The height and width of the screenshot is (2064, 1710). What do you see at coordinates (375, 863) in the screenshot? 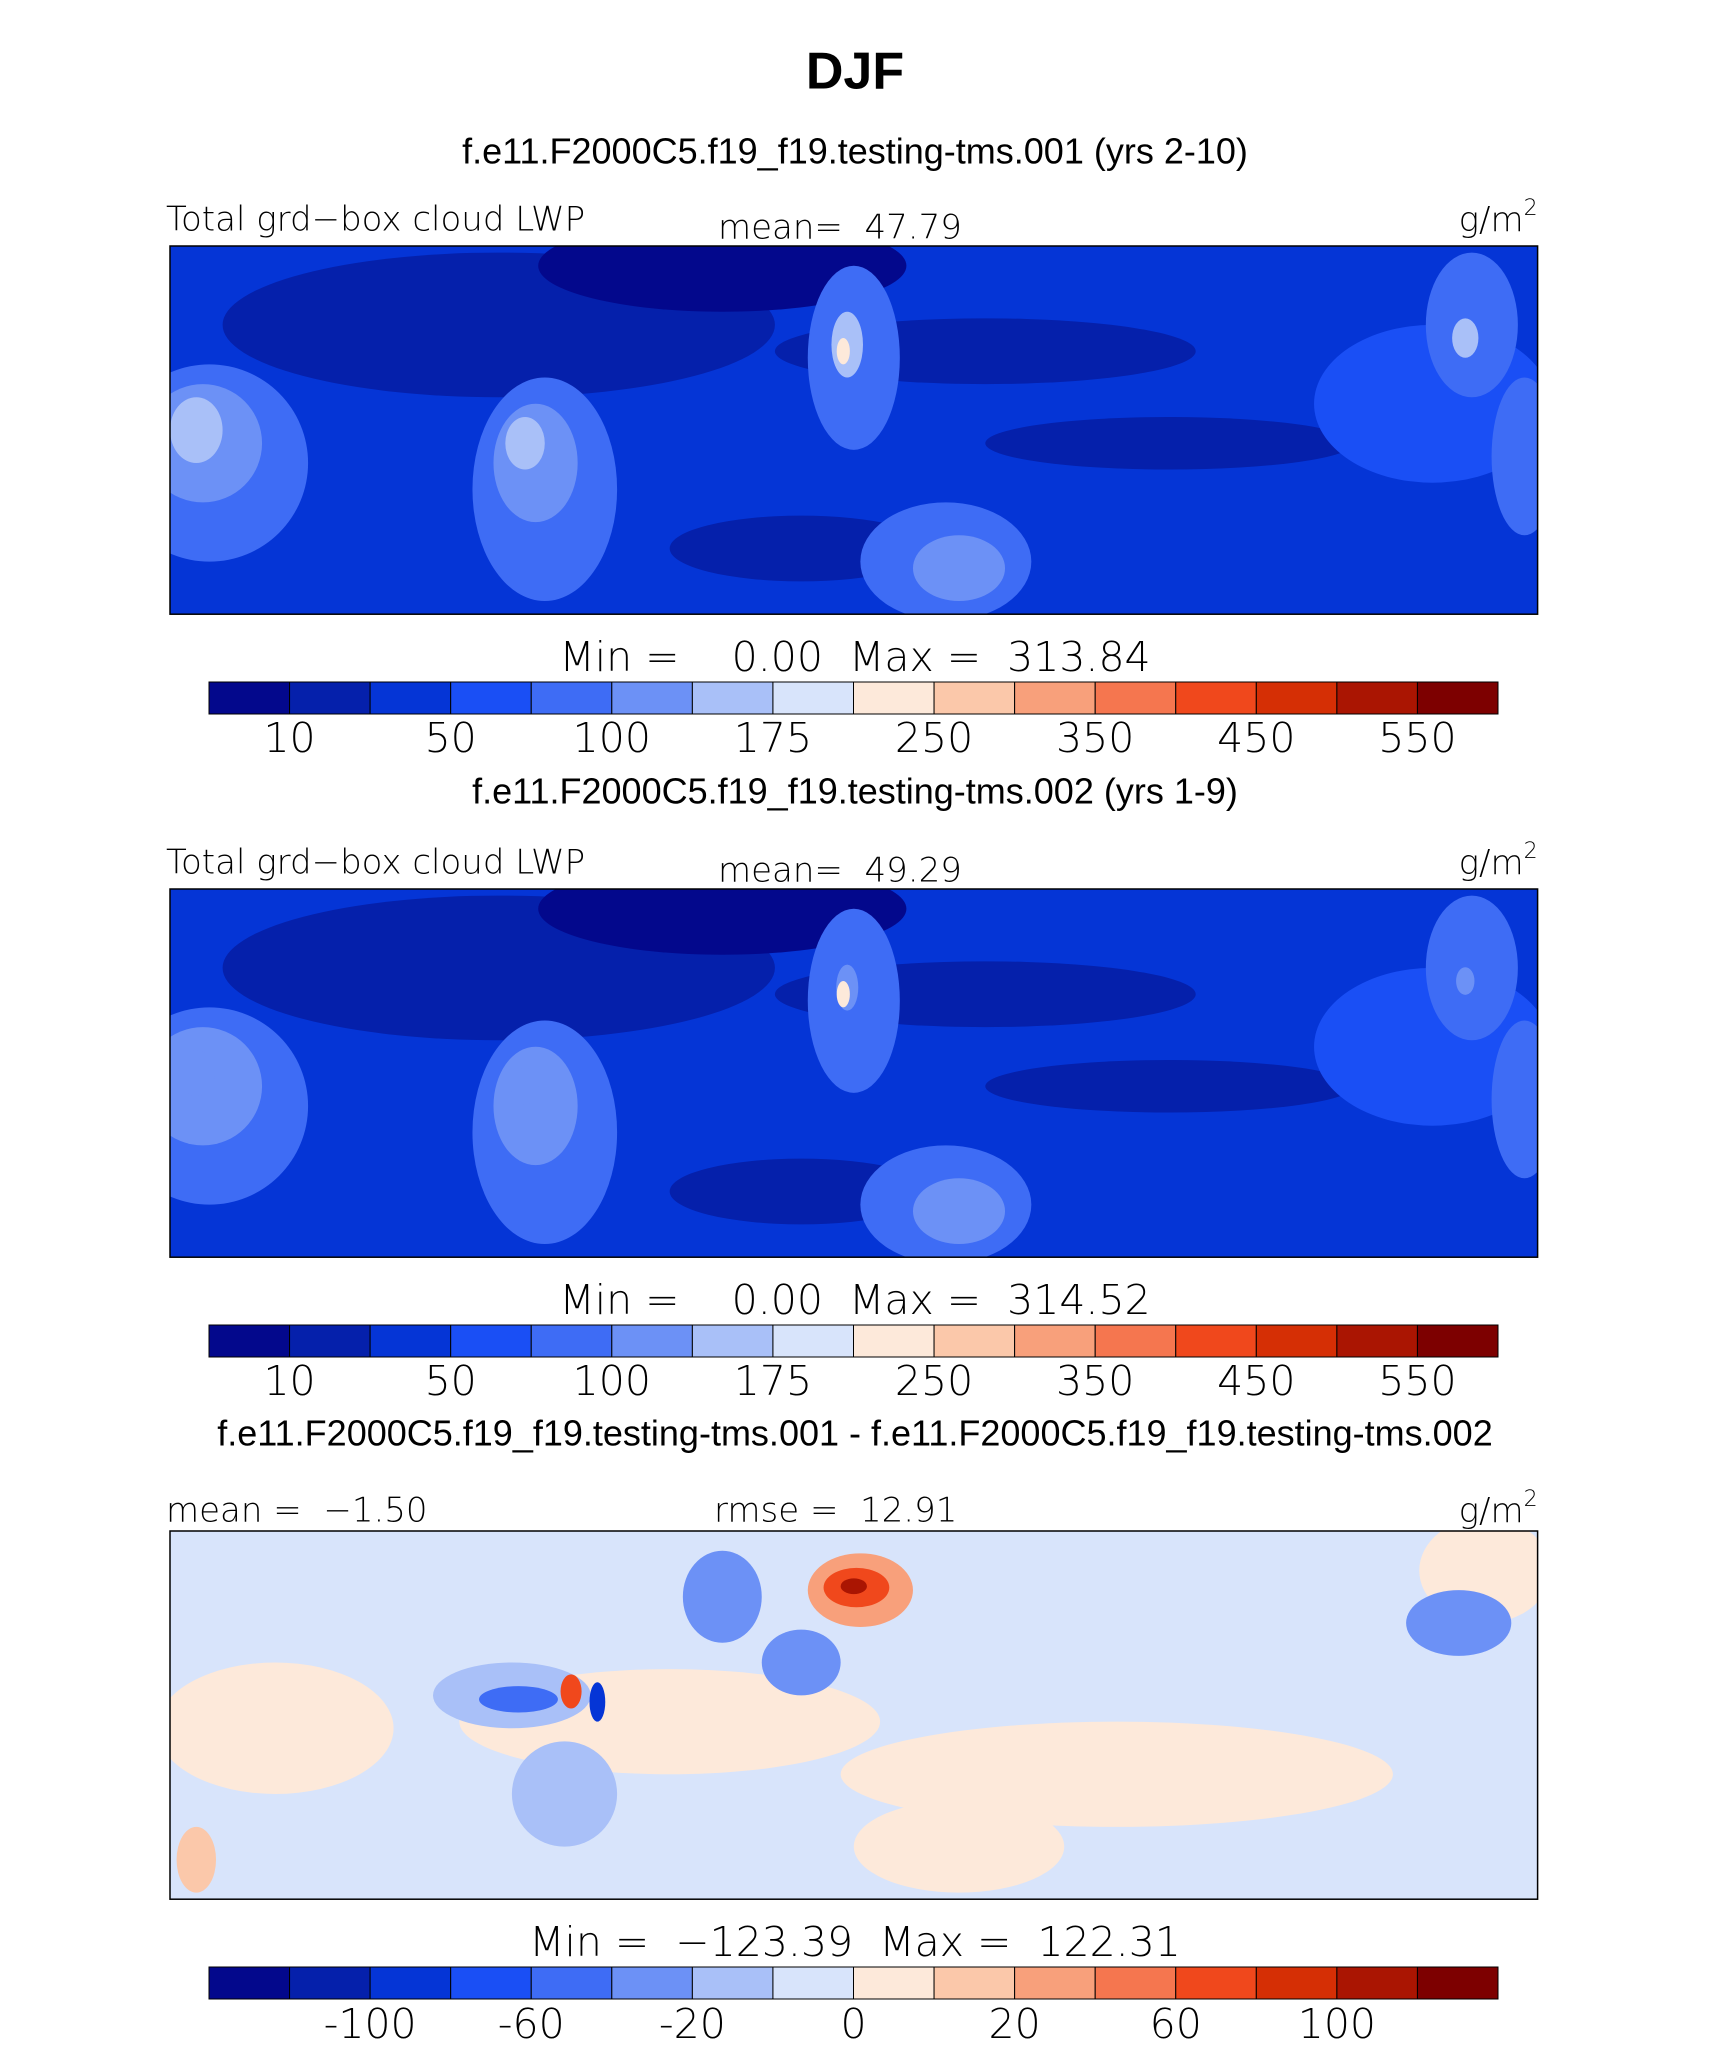
I see `left-label: Total grd−box cloud LWP` at bounding box center [375, 863].